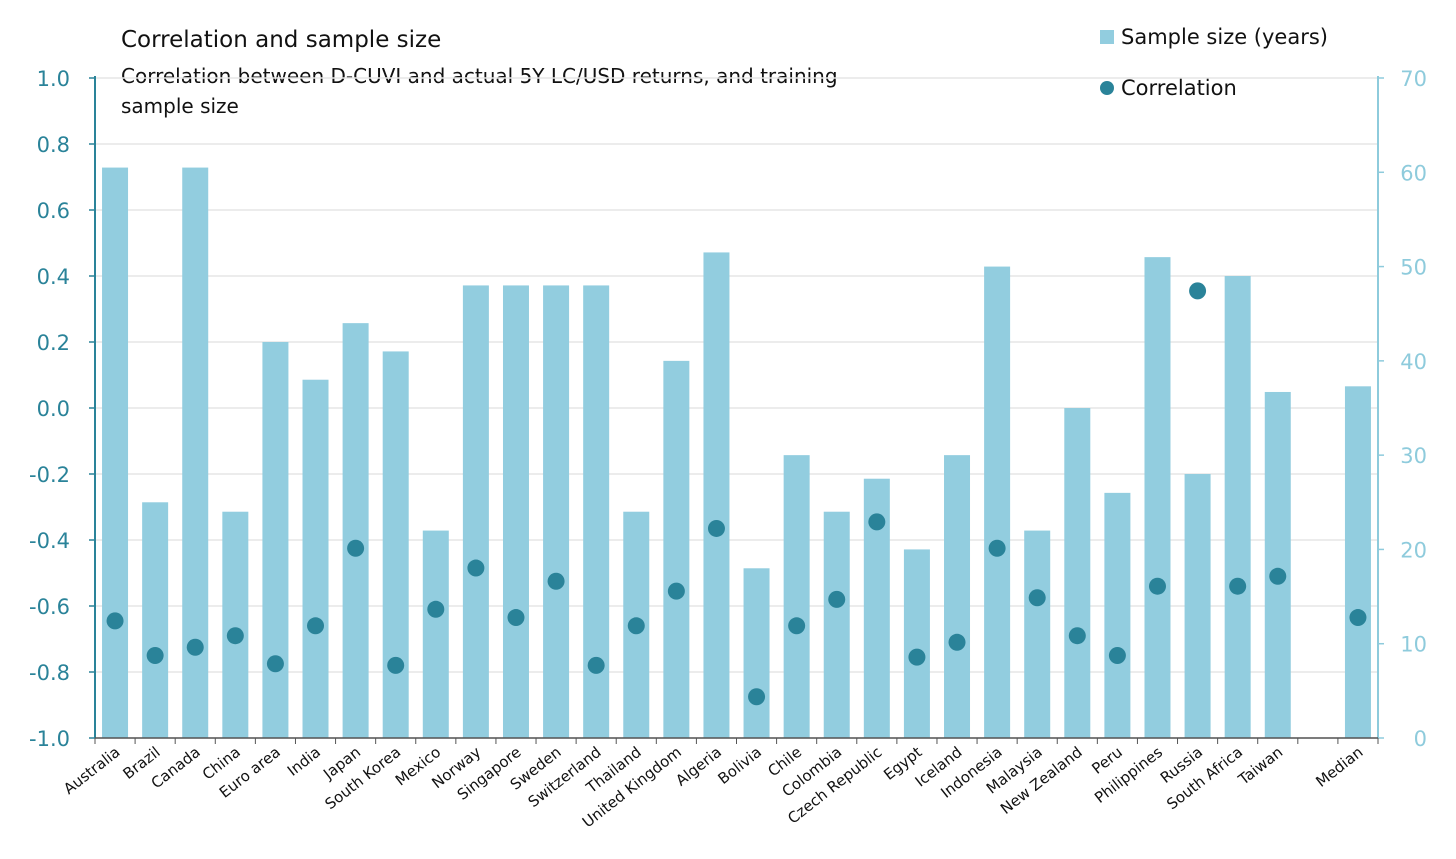 This screenshot has width=1456, height=859. I want to click on legend-label-sample-size: Sample size (years), so click(1224, 37).